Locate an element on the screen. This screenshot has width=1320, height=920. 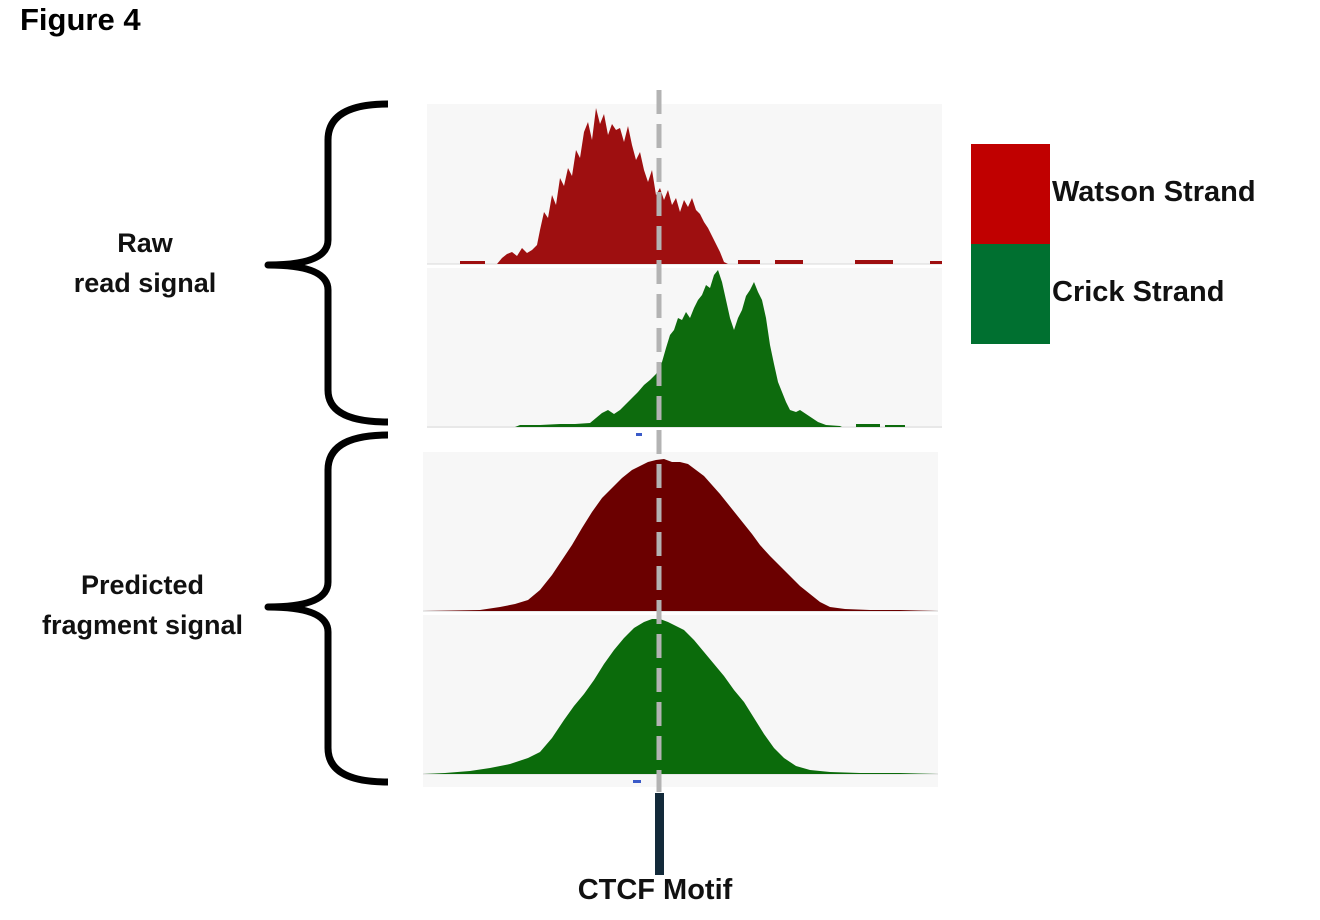
crick-predicted-signal is located at coordinates (680, 696).